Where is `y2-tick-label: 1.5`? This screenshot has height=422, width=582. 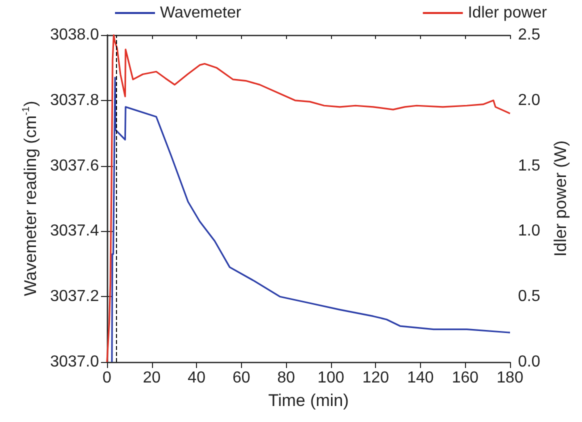 y2-tick-label: 1.5 is located at coordinates (529, 165).